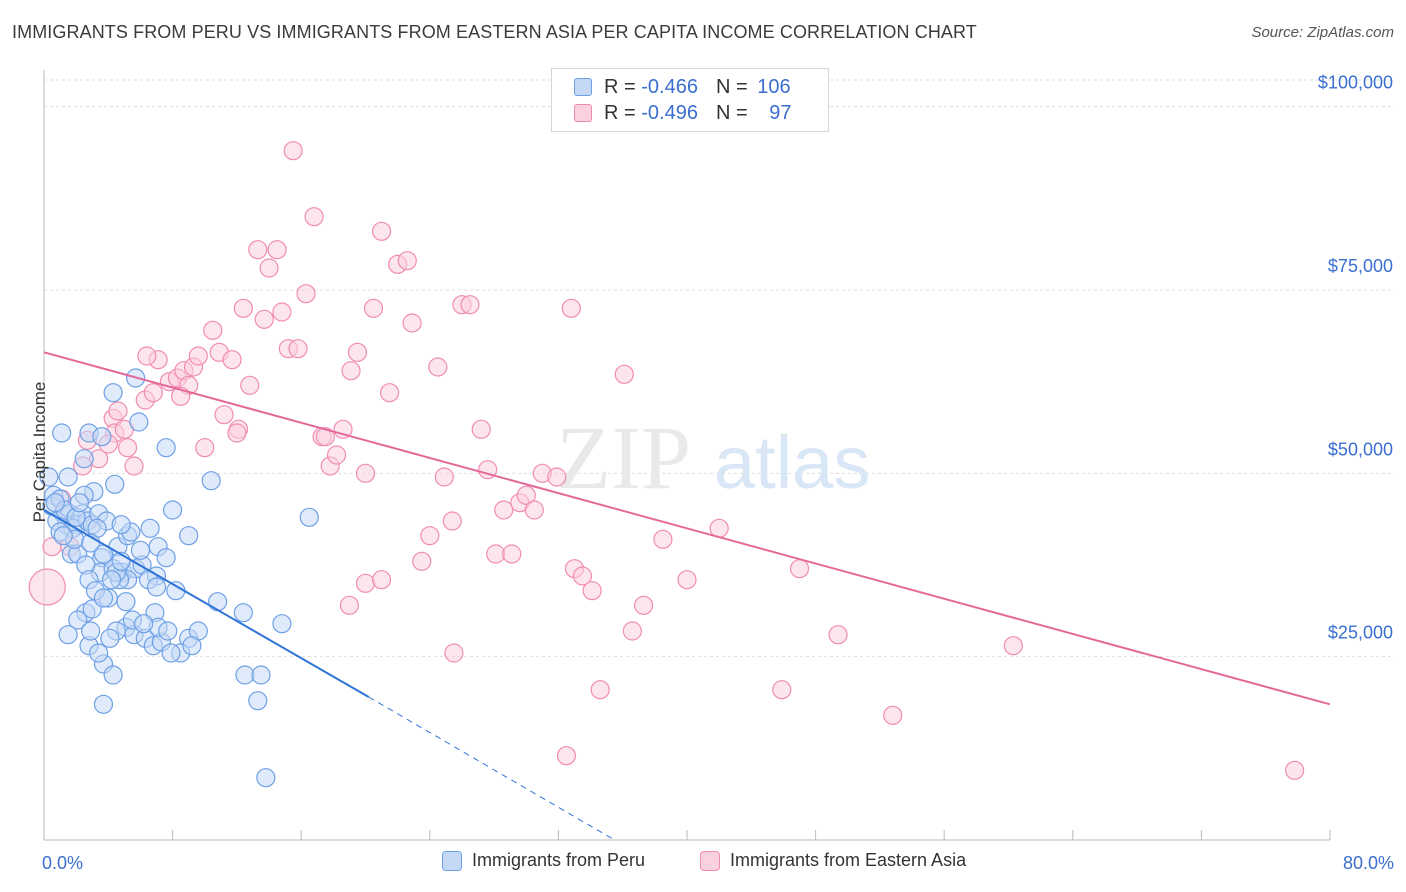 This screenshot has height=892, width=1406. Describe the element at coordinates (734, 112) in the screenshot. I see `legend-n-label: N =` at that location.